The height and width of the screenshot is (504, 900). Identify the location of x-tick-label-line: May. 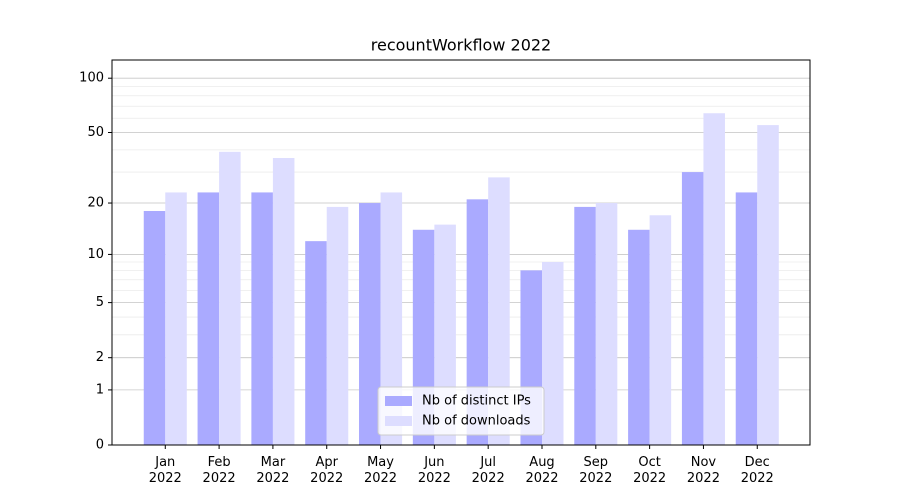
(380, 462).